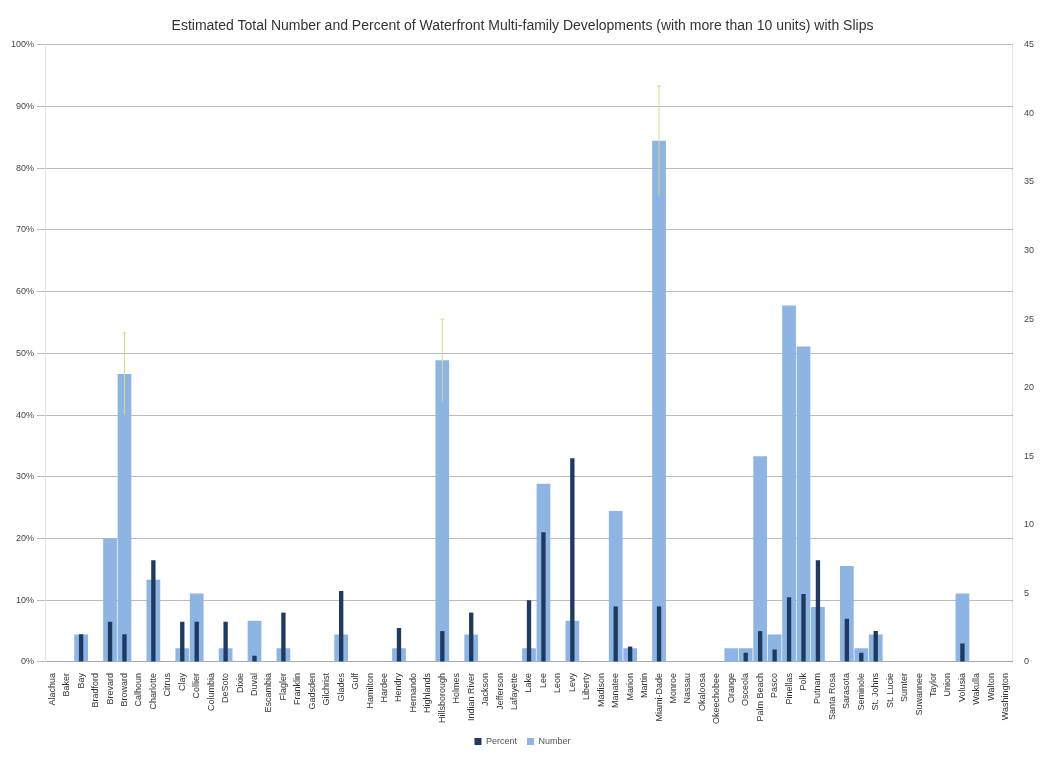  What do you see at coordinates (947, 684) in the screenshot?
I see `x-tick-label: Union` at bounding box center [947, 684].